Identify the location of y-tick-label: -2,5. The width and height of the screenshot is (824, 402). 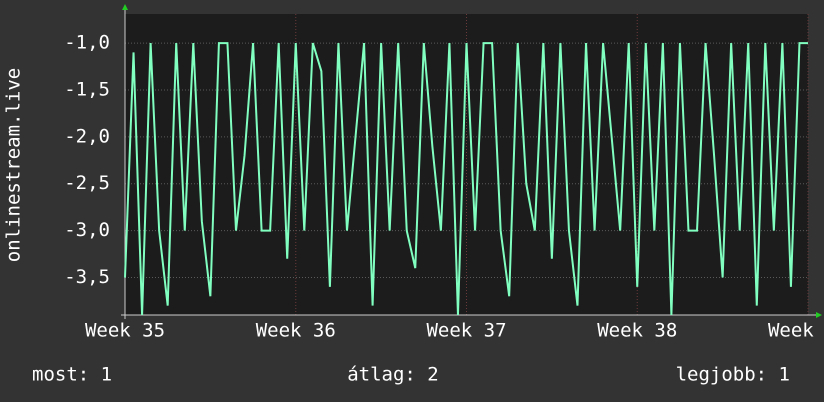
(87, 183).